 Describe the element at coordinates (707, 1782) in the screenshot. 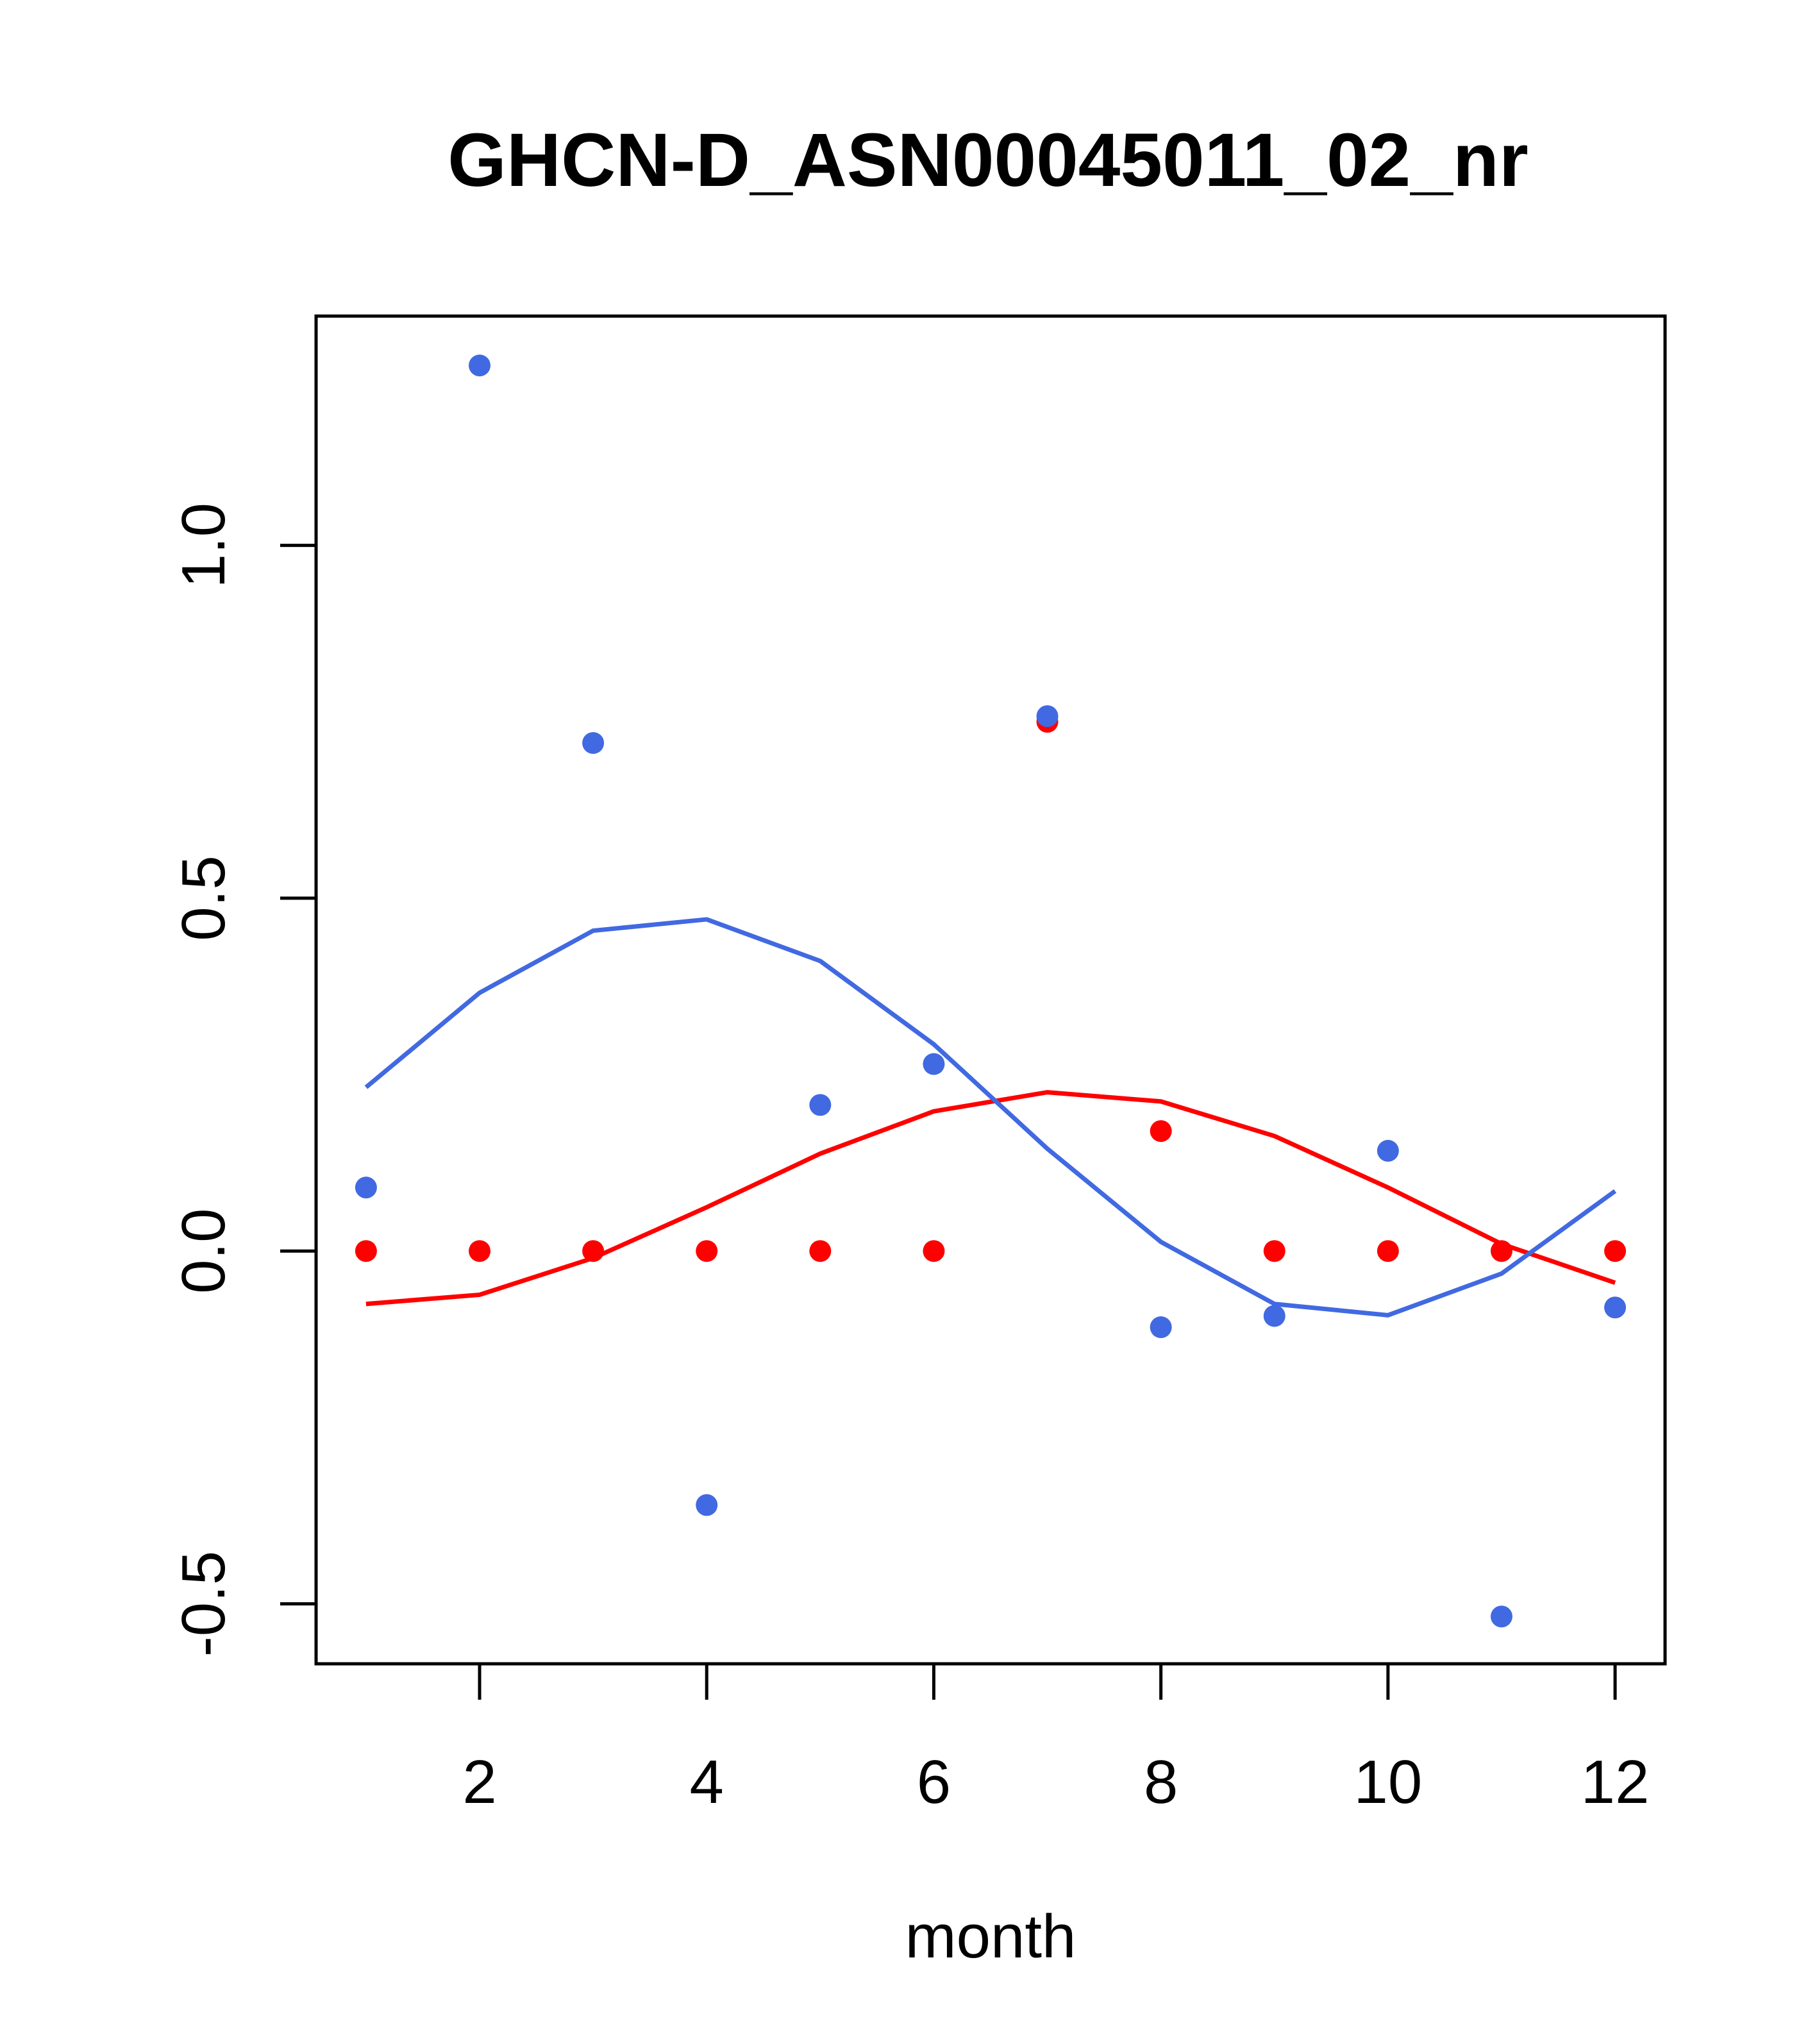

I see `x-tick-label: 4` at that location.